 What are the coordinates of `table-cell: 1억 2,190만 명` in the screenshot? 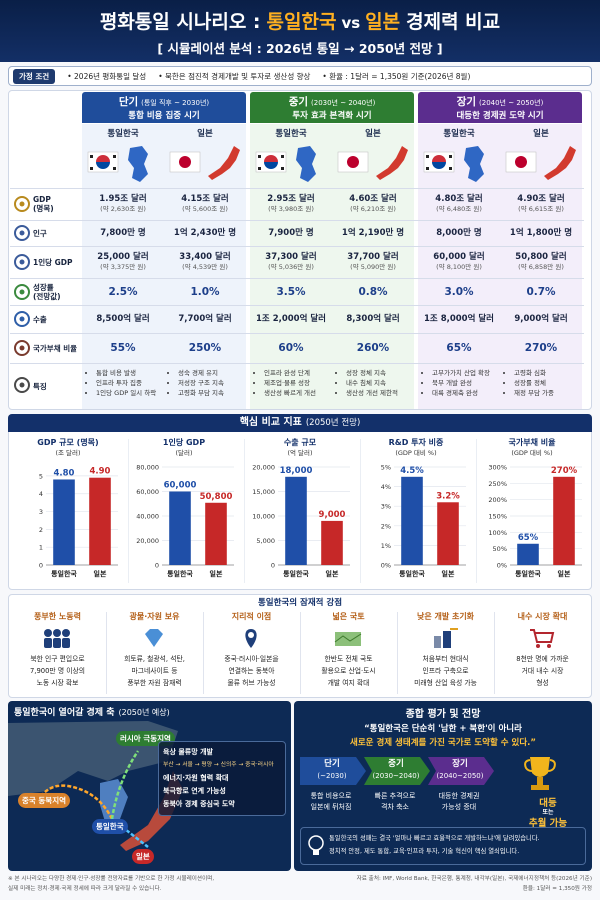 It's located at (373, 233).